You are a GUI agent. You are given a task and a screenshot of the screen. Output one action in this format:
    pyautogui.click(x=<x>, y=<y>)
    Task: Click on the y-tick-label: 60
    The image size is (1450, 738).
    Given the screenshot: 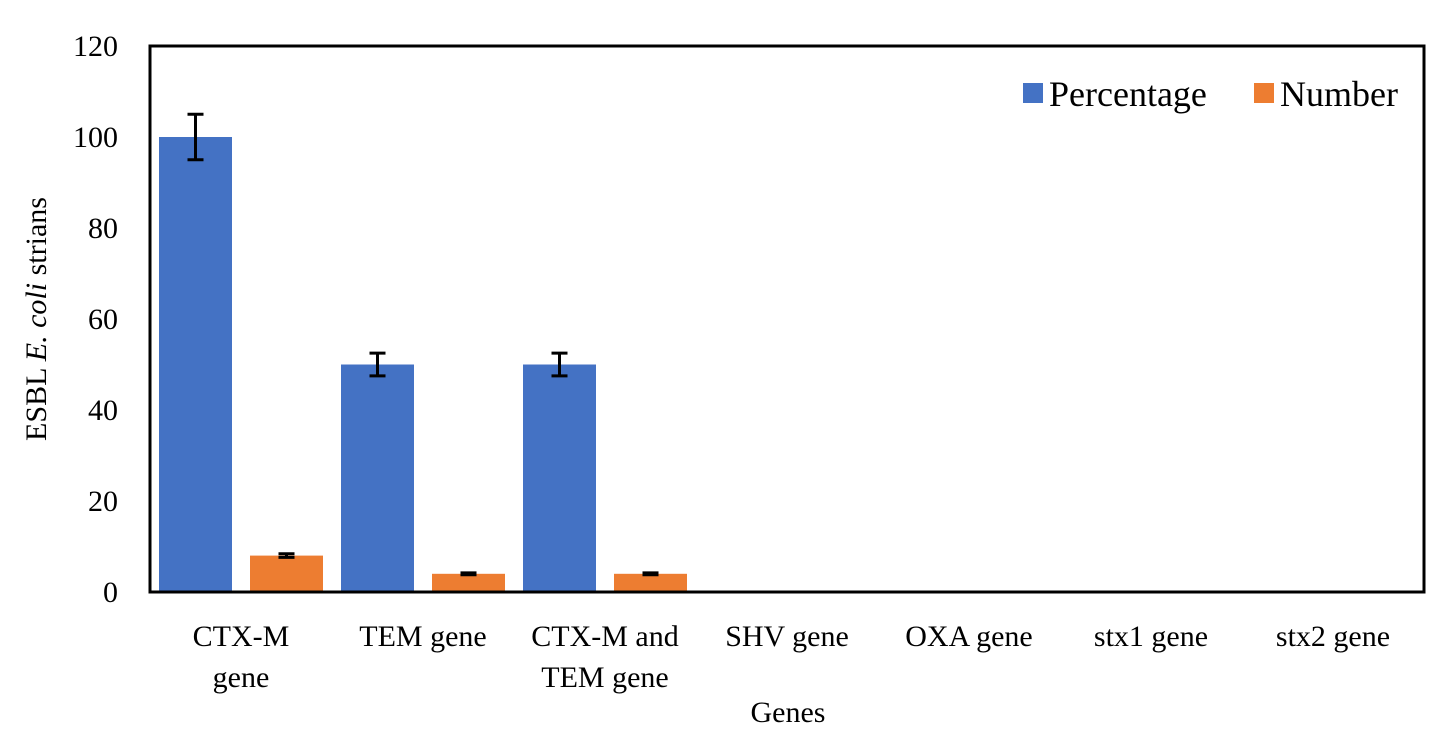 What is the action you would take?
    pyautogui.click(x=103, y=319)
    